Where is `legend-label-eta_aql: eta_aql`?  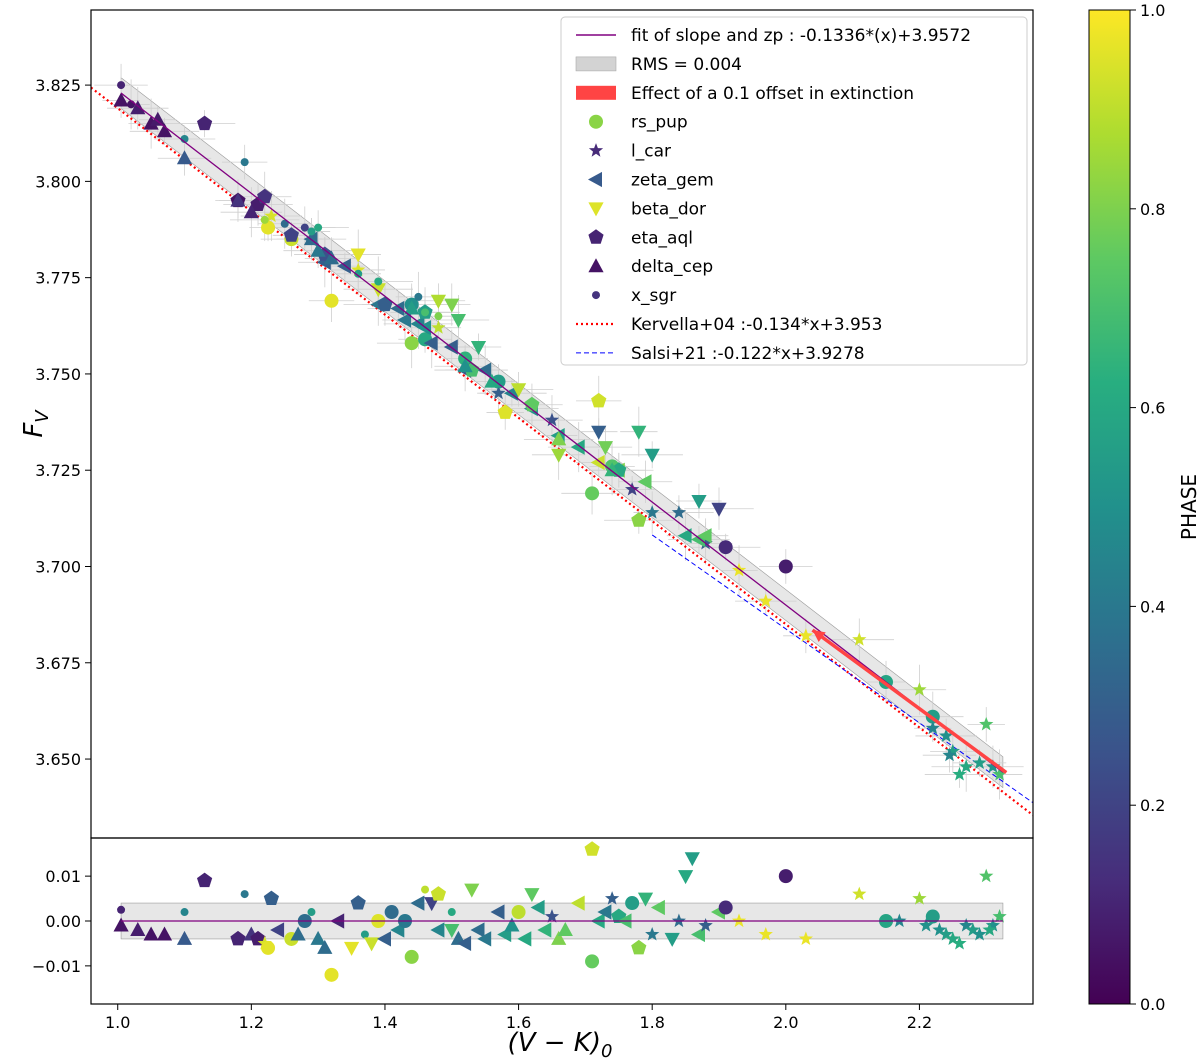
legend-label-eta_aql: eta_aql is located at coordinates (662, 238).